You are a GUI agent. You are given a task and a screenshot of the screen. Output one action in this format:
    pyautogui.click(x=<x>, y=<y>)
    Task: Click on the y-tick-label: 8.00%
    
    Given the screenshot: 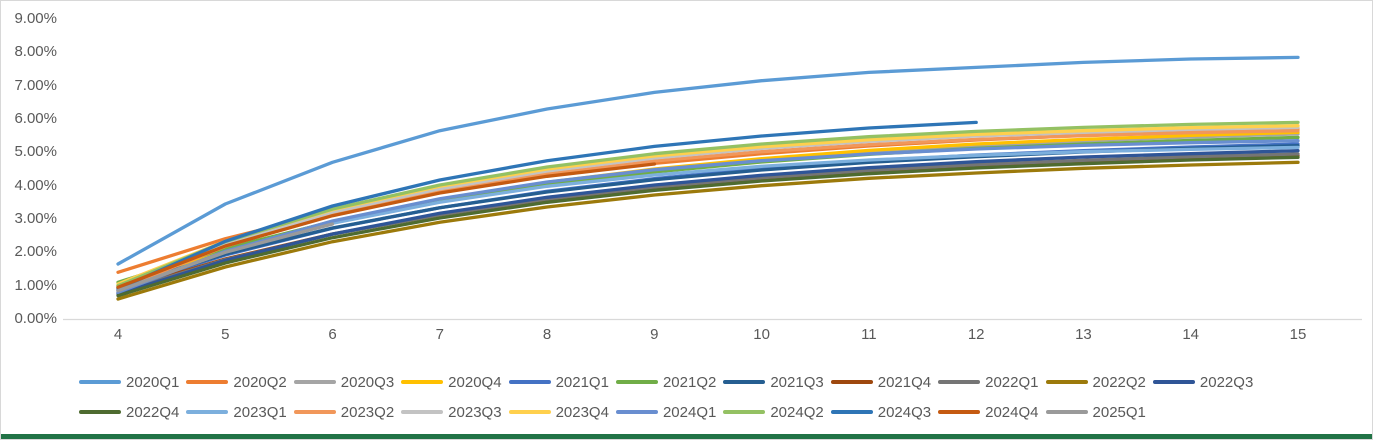 What is the action you would take?
    pyautogui.click(x=35, y=52)
    